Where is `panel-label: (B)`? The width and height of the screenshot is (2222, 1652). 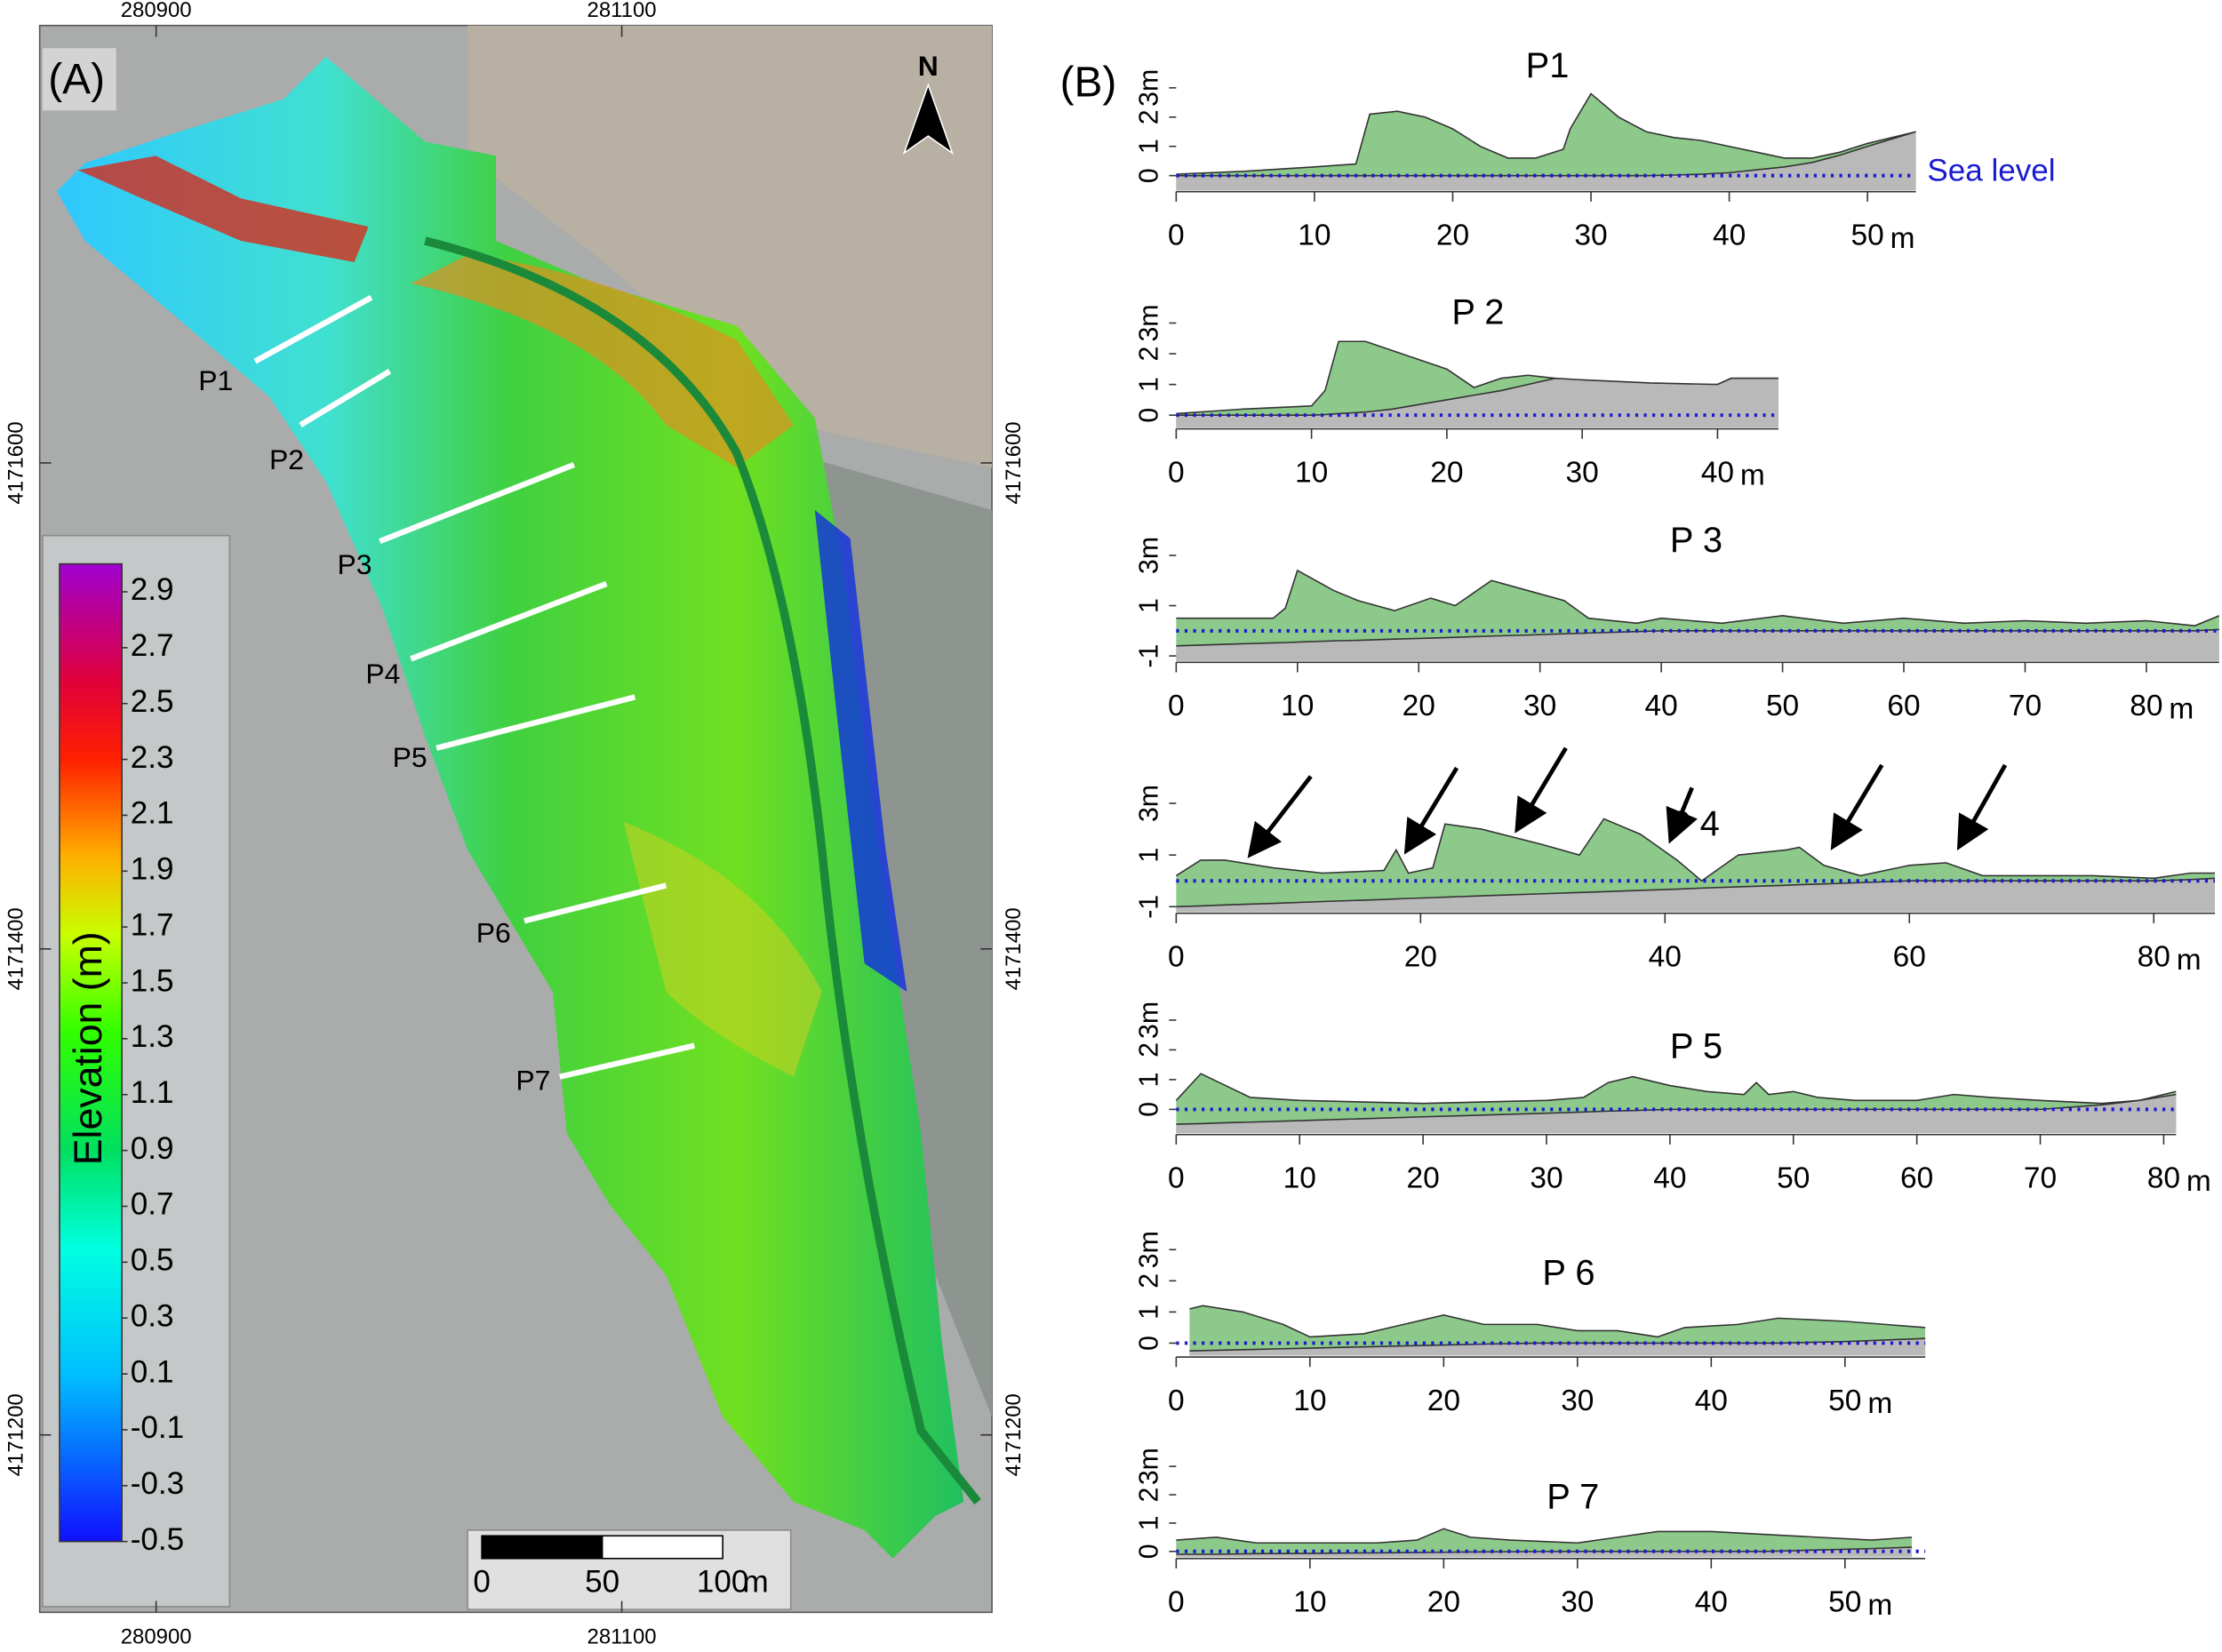
panel-label: (B) is located at coordinates (1088, 82).